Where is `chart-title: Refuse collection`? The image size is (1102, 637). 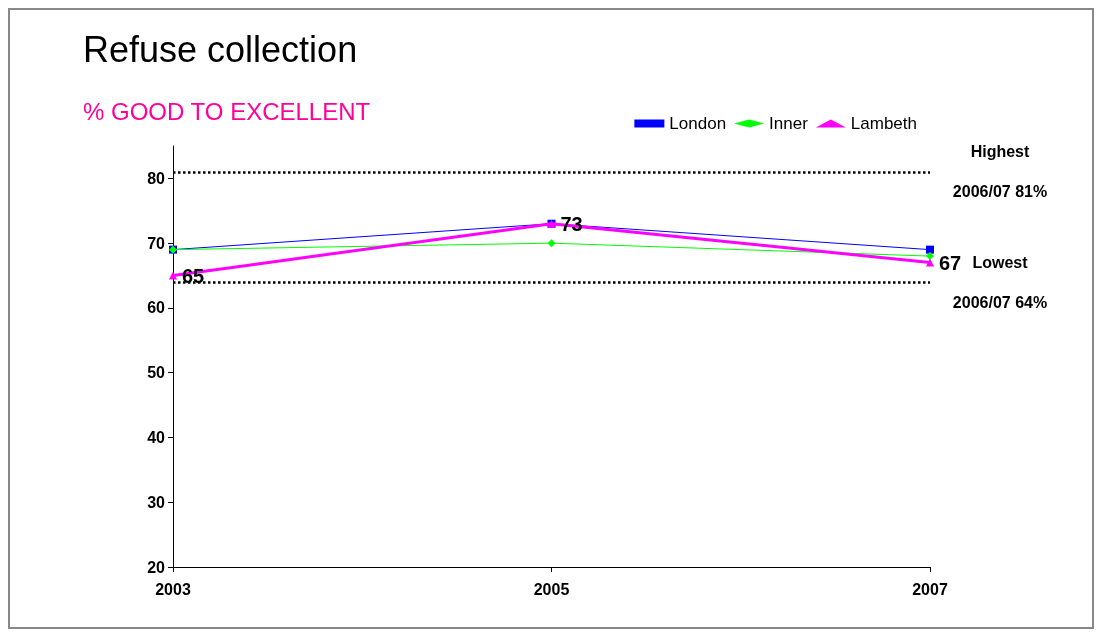
chart-title: Refuse collection is located at coordinates (220, 49).